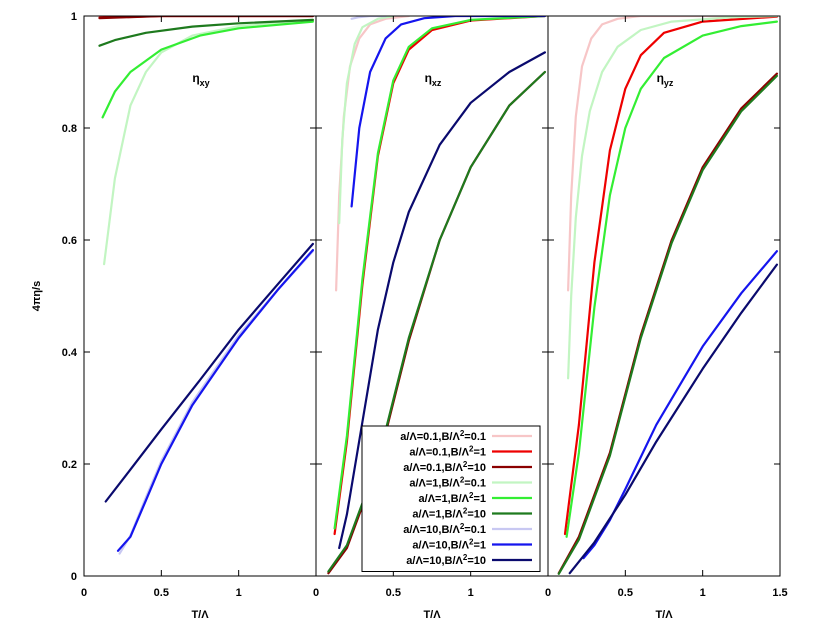  I want to click on legend-entry-s4: a/Λ=1,B/Λ2=0.1, so click(447, 483).